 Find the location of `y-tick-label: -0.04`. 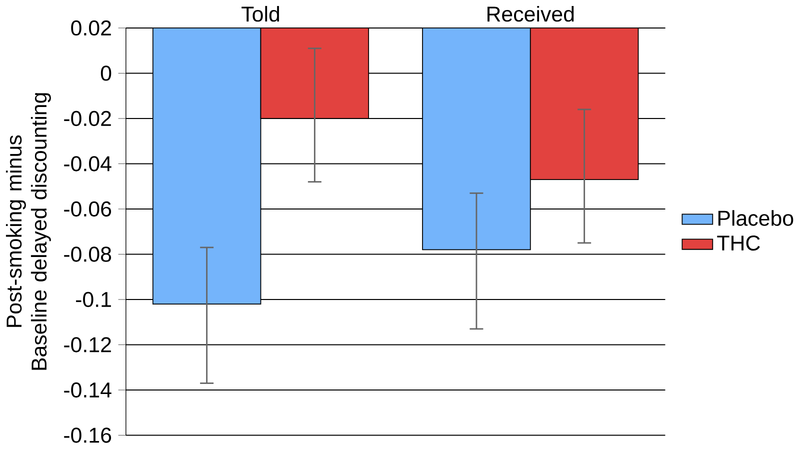

y-tick-label: -0.04 is located at coordinates (88, 164).